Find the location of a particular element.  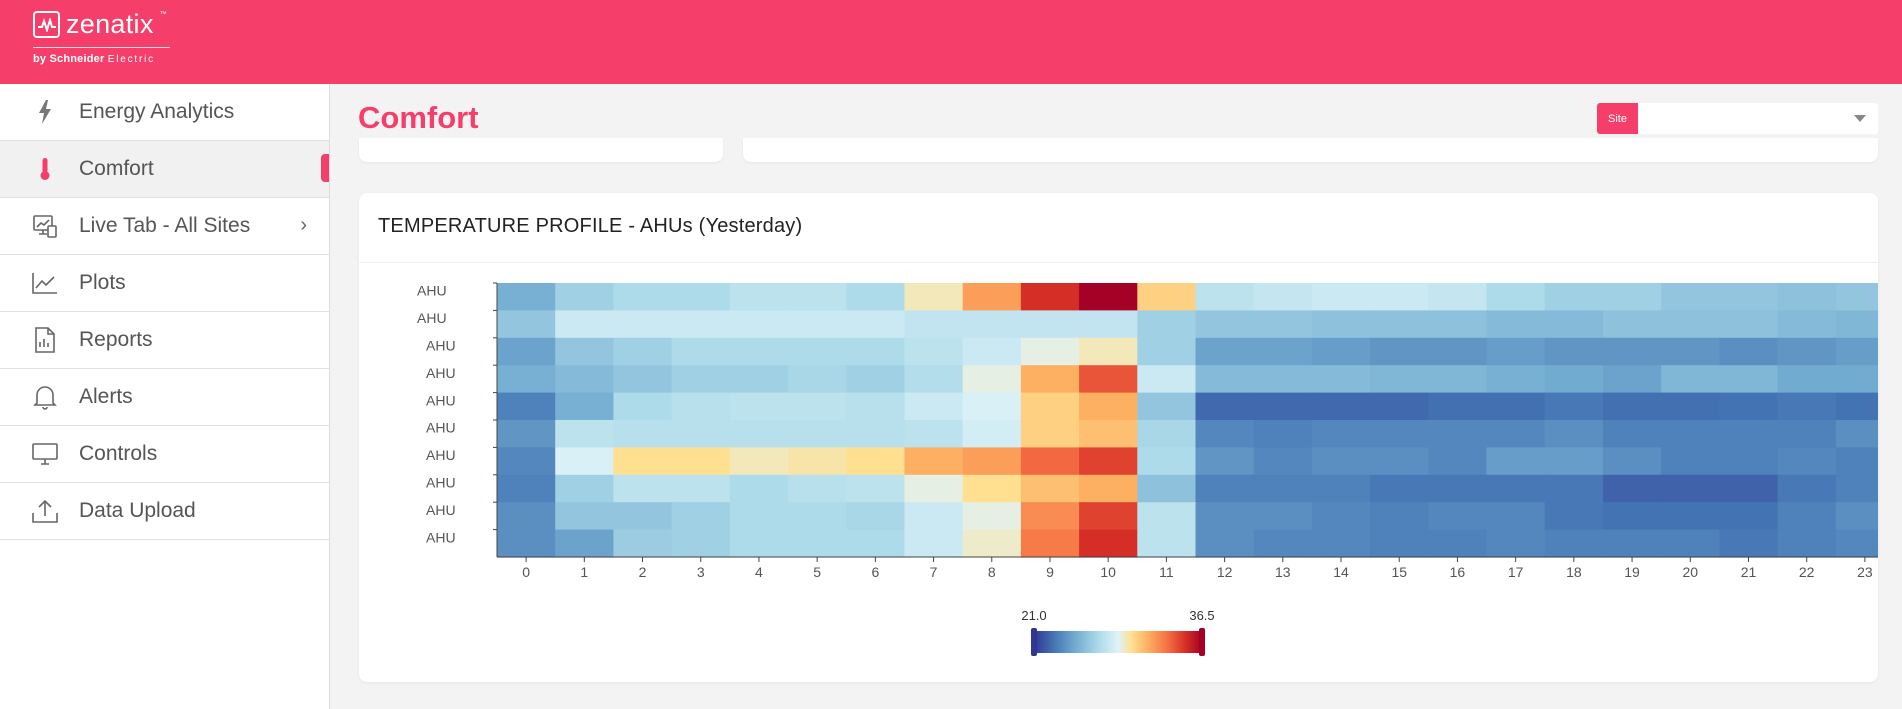

sidebar-item-label: Comfort is located at coordinates (116, 168).